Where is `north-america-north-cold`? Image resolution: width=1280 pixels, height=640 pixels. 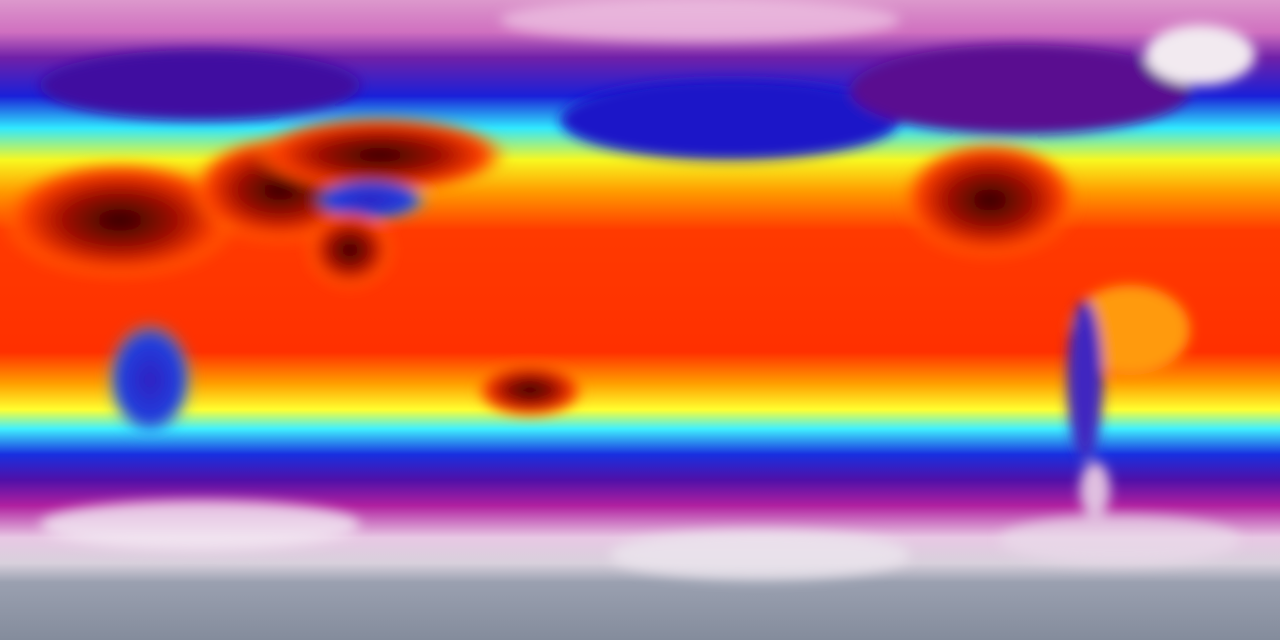 north-america-north-cold is located at coordinates (1020, 90).